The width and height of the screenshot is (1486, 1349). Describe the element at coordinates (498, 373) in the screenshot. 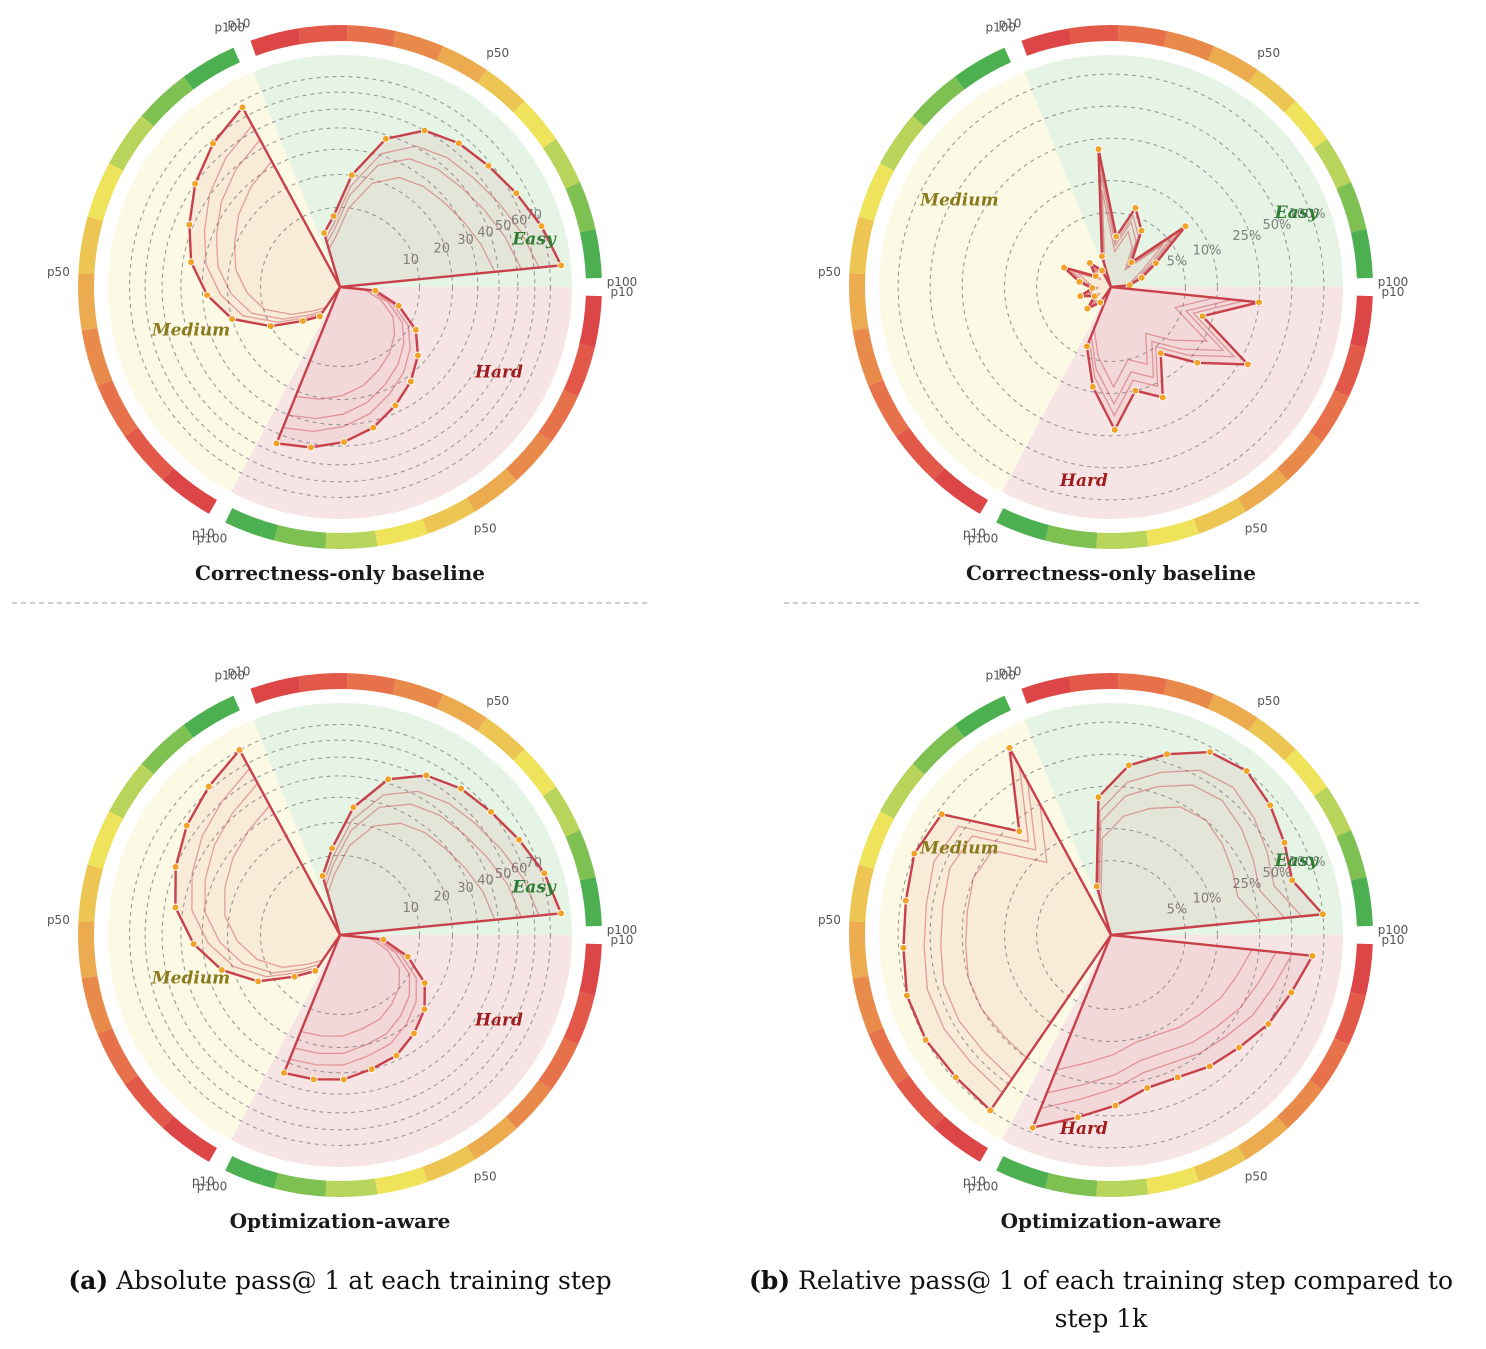

I see `sector-label-hard: Hard` at that location.